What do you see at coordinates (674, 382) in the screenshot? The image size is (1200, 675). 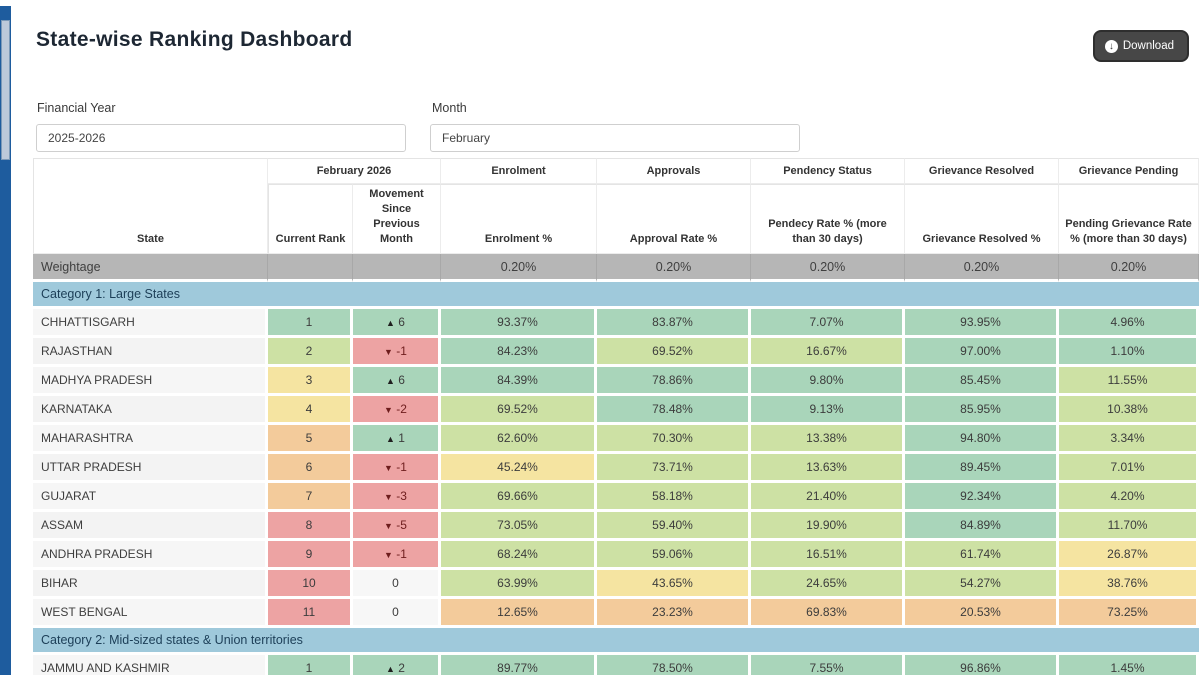 I see `metric-cell: 78.86%` at bounding box center [674, 382].